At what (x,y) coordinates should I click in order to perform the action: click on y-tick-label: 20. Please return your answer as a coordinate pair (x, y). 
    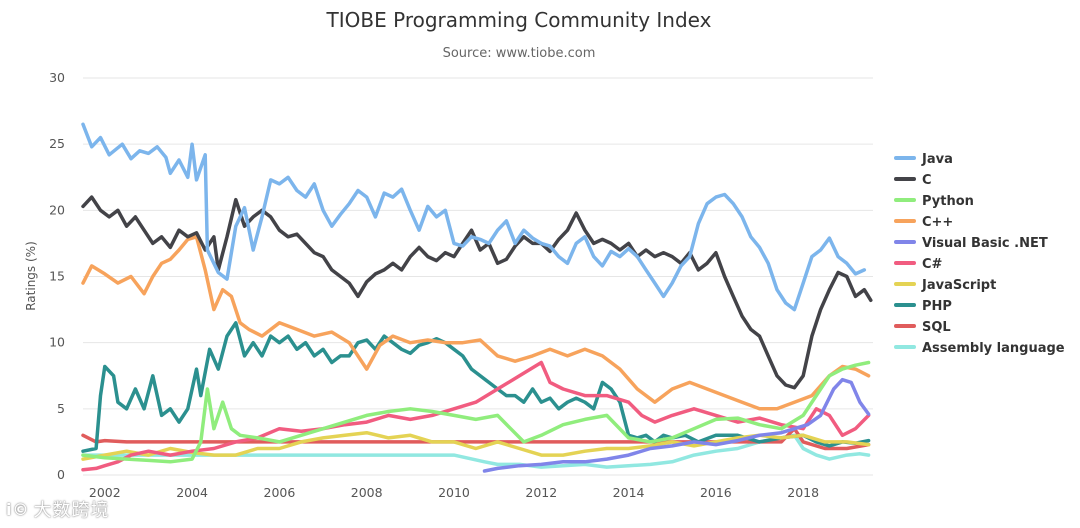
    Looking at the image, I should click on (57, 209).